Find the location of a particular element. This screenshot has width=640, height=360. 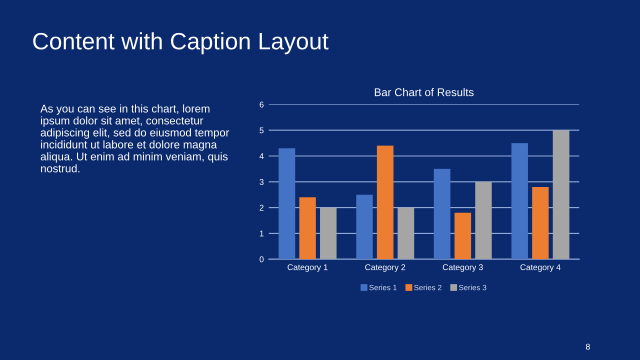

x-tick-label: Category 4 is located at coordinates (540, 268).